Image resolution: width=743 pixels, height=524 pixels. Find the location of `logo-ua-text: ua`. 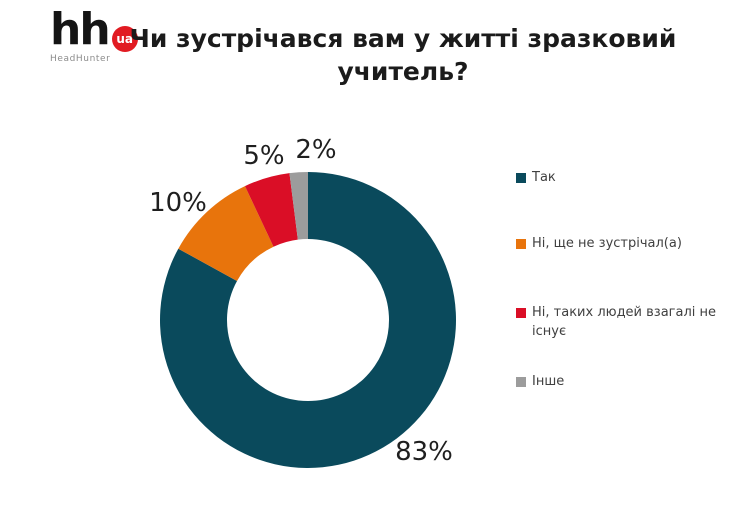

logo-ua-text: ua is located at coordinates (124, 39).